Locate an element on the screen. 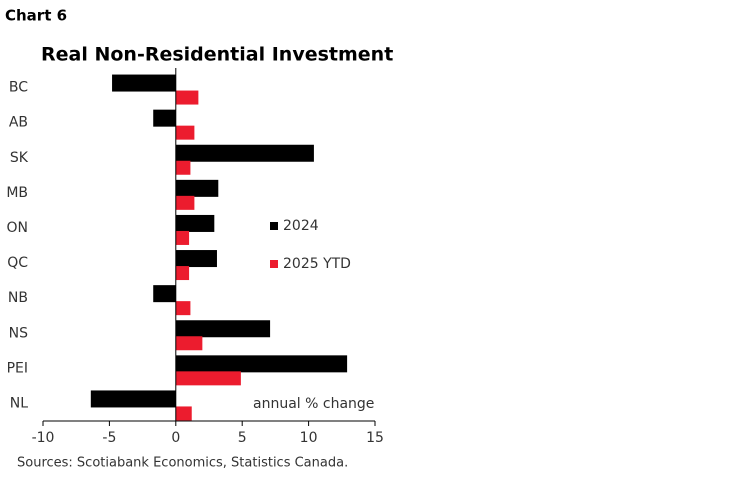 The width and height of the screenshot is (749, 482). x-tick-label: -10 is located at coordinates (43, 438).